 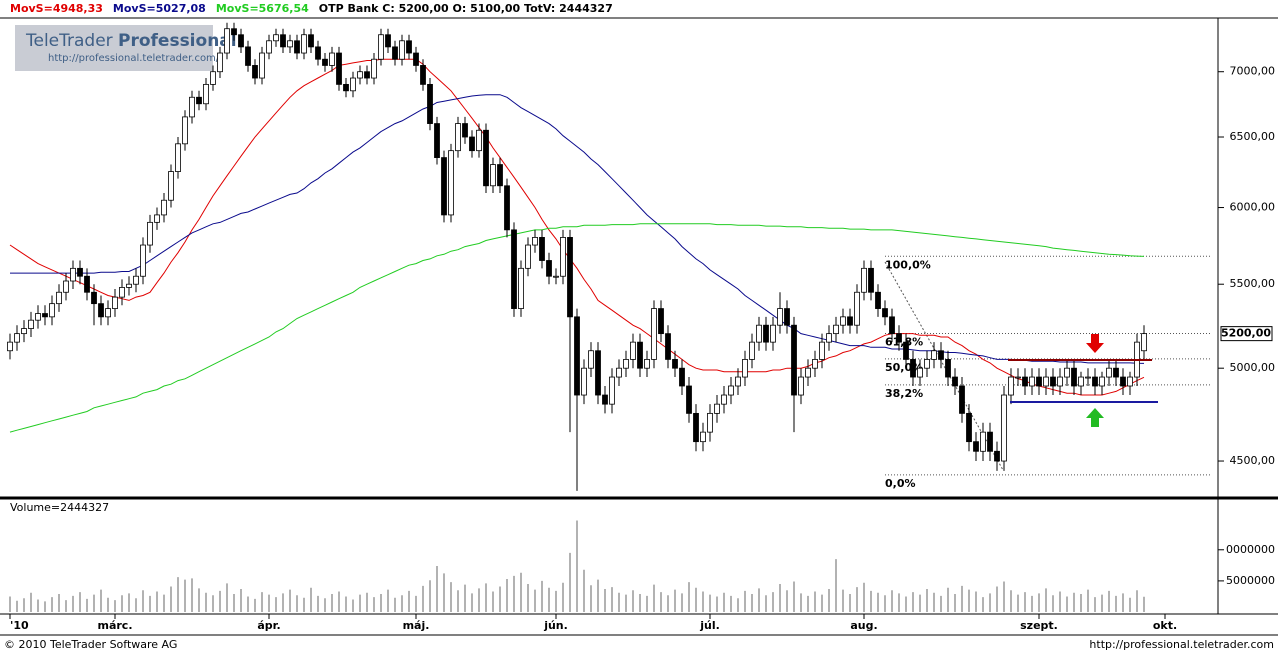 I want to click on y-tick-label: 5500,00, so click(x=1253, y=283).